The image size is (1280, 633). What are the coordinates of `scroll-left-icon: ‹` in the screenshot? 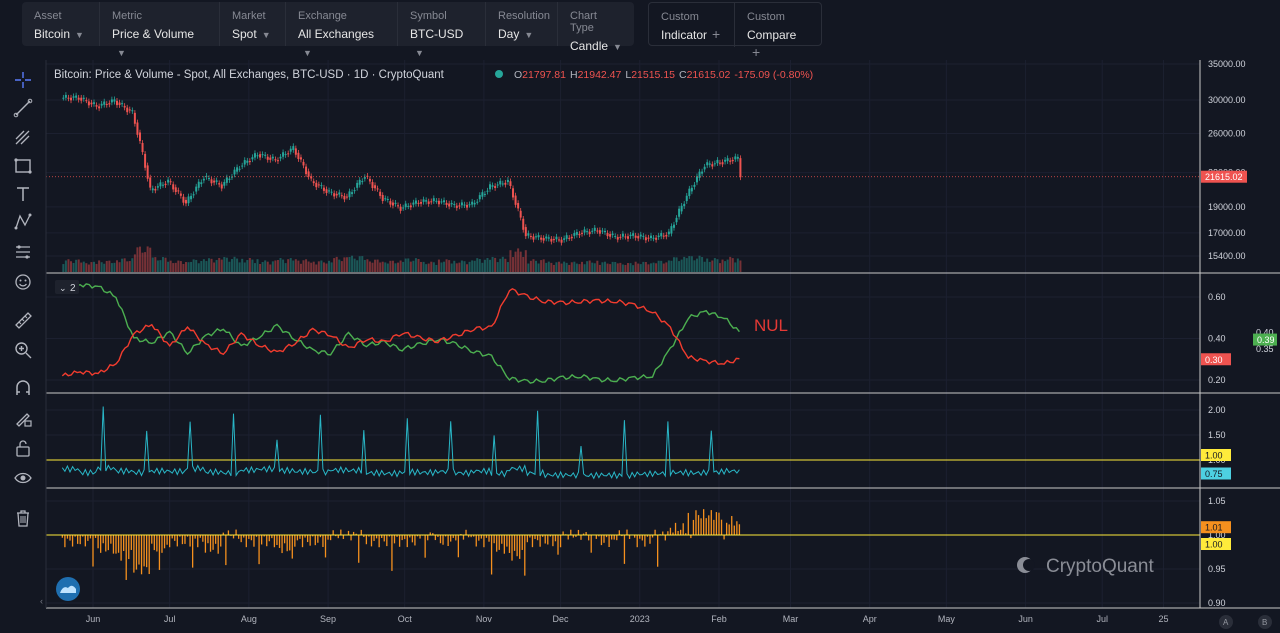 It's located at (41, 601).